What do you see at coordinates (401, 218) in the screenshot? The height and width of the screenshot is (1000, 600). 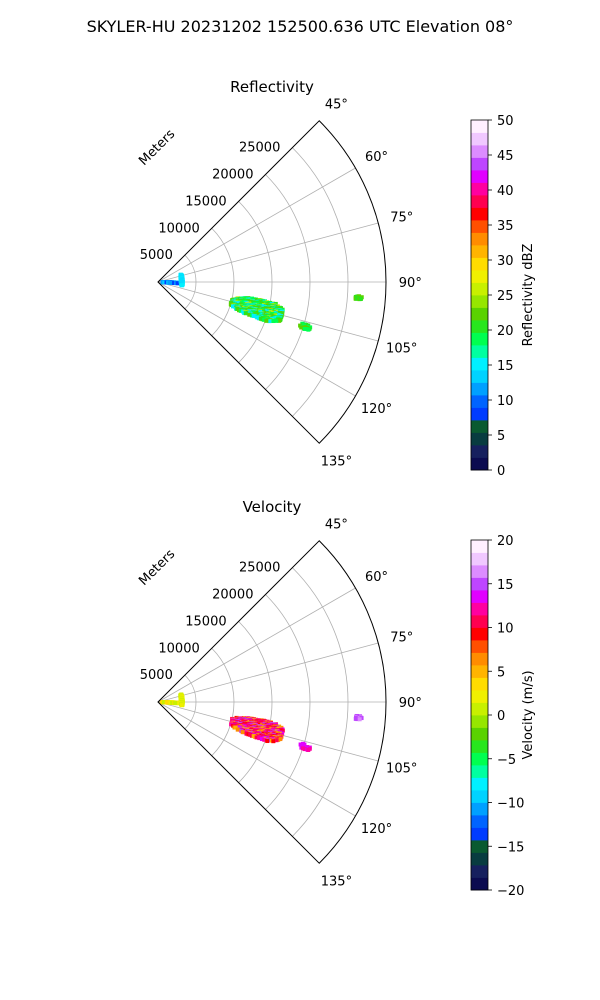 I see `angle-tick-label: 75°` at bounding box center [401, 218].